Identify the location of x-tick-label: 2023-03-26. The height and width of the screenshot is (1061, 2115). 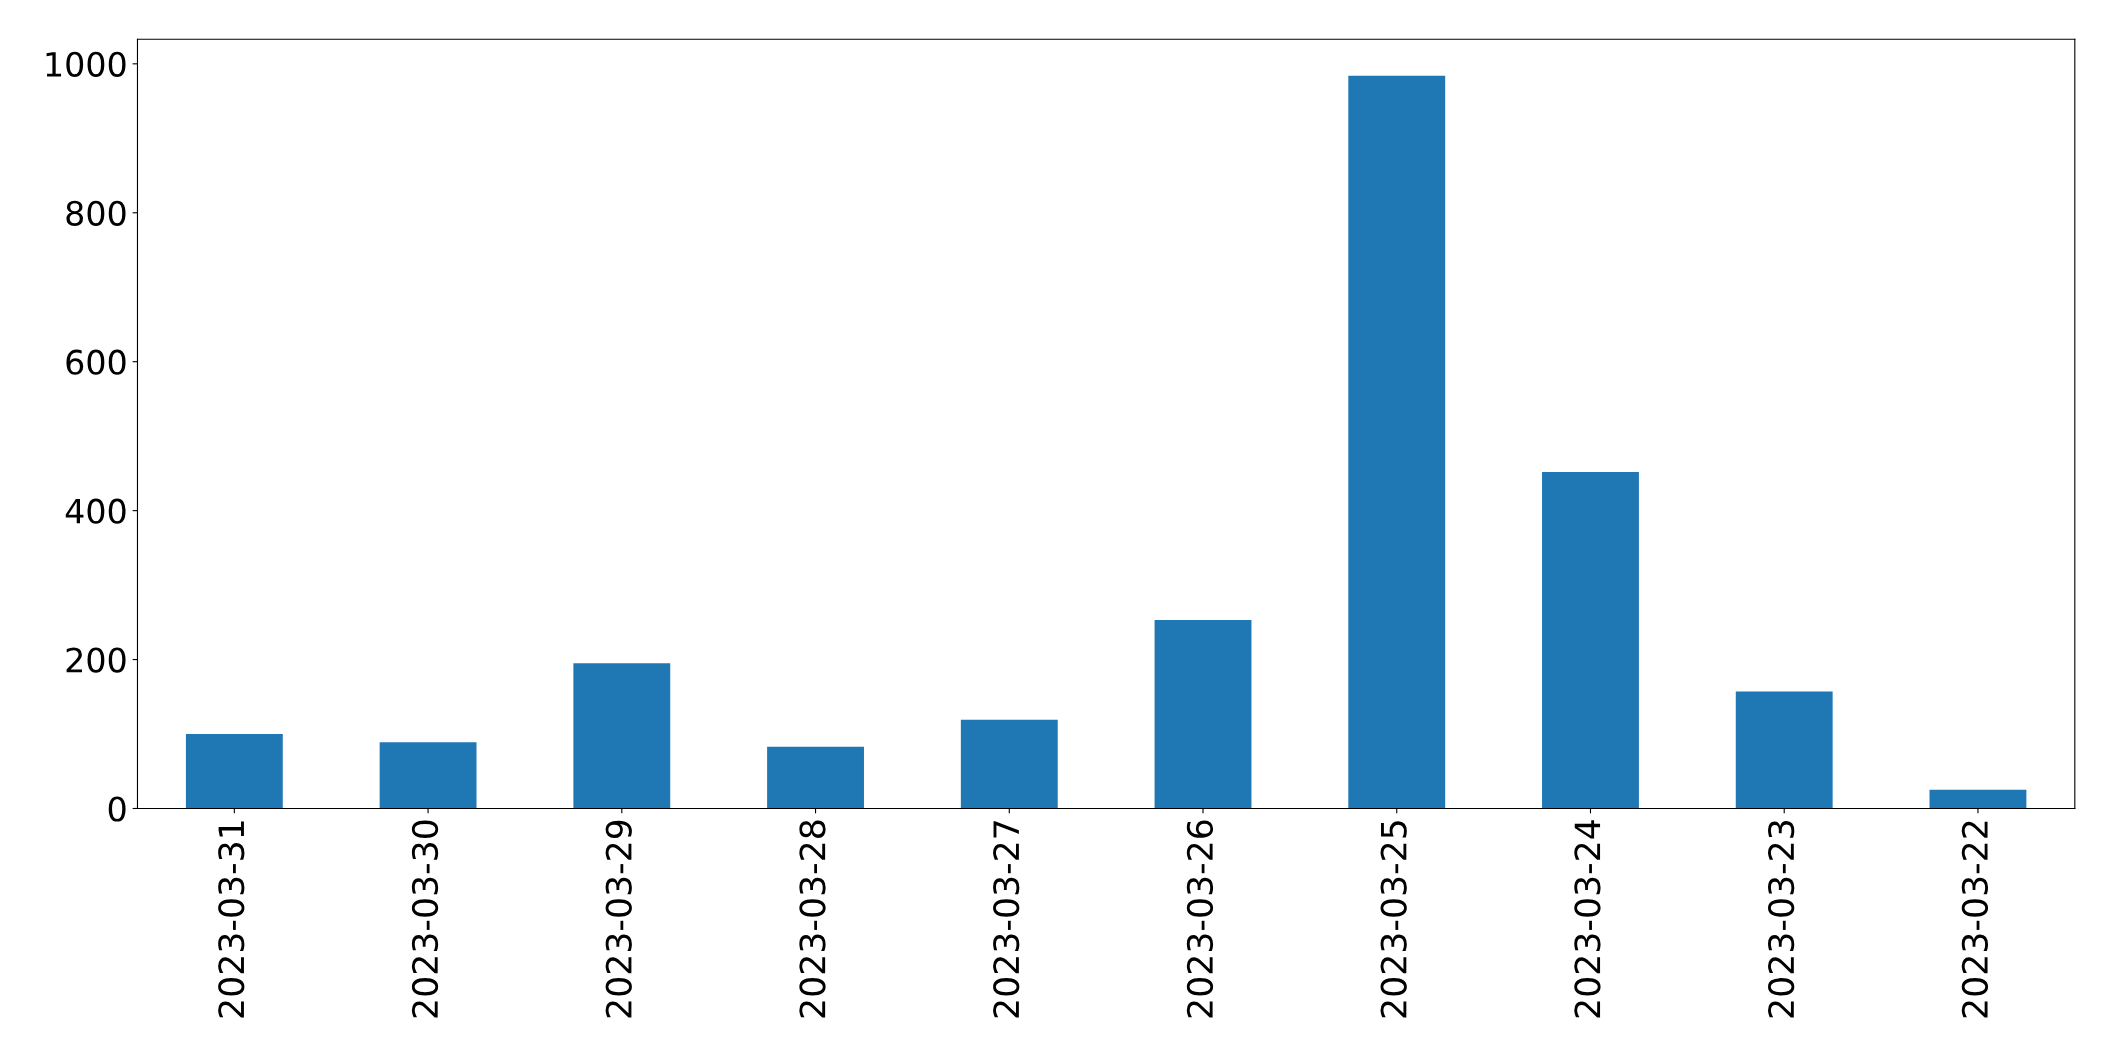
(1200, 919).